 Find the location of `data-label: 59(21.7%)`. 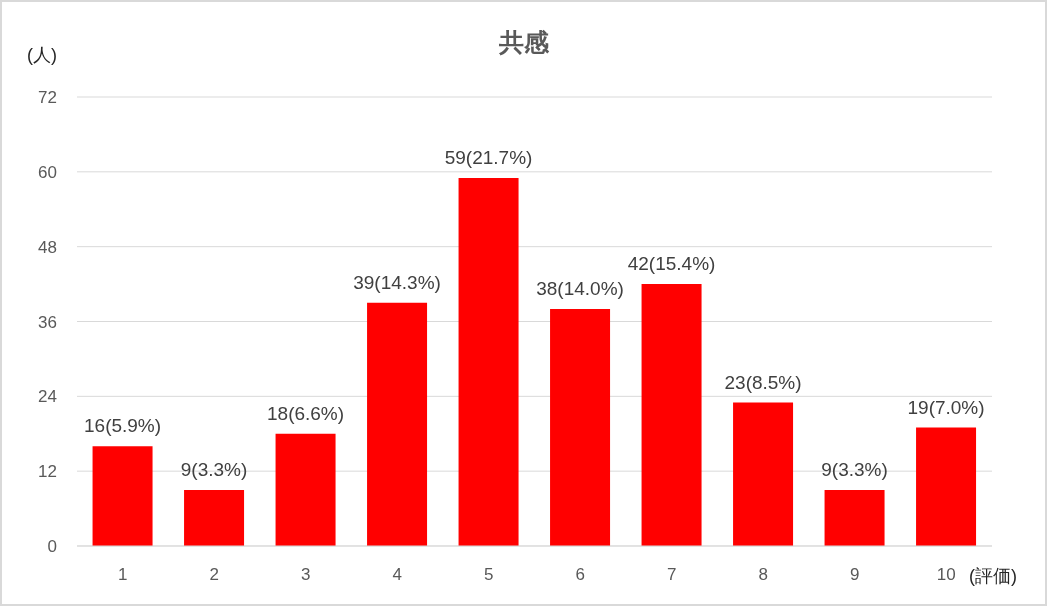

data-label: 59(21.7%) is located at coordinates (488, 158).